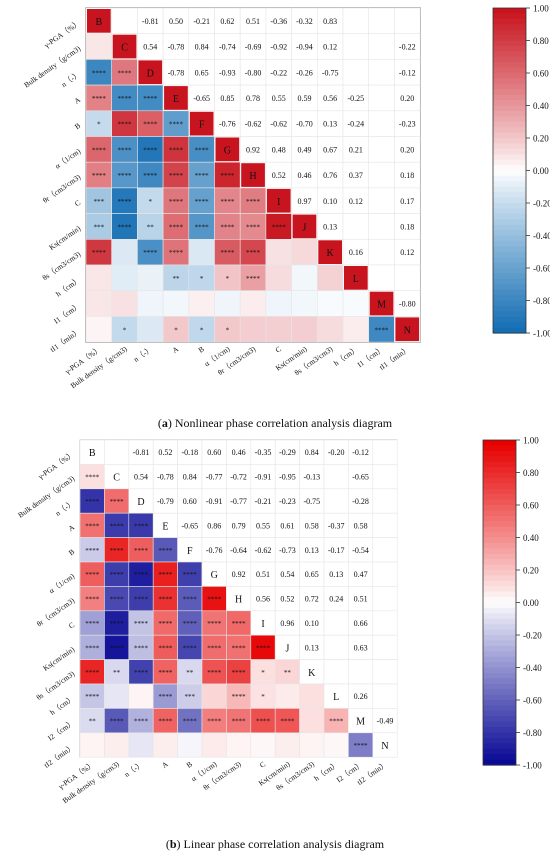 Image resolution: width=550 pixels, height=855 pixels. What do you see at coordinates (262, 624) in the screenshot?
I see `diagonal-label: I` at bounding box center [262, 624].